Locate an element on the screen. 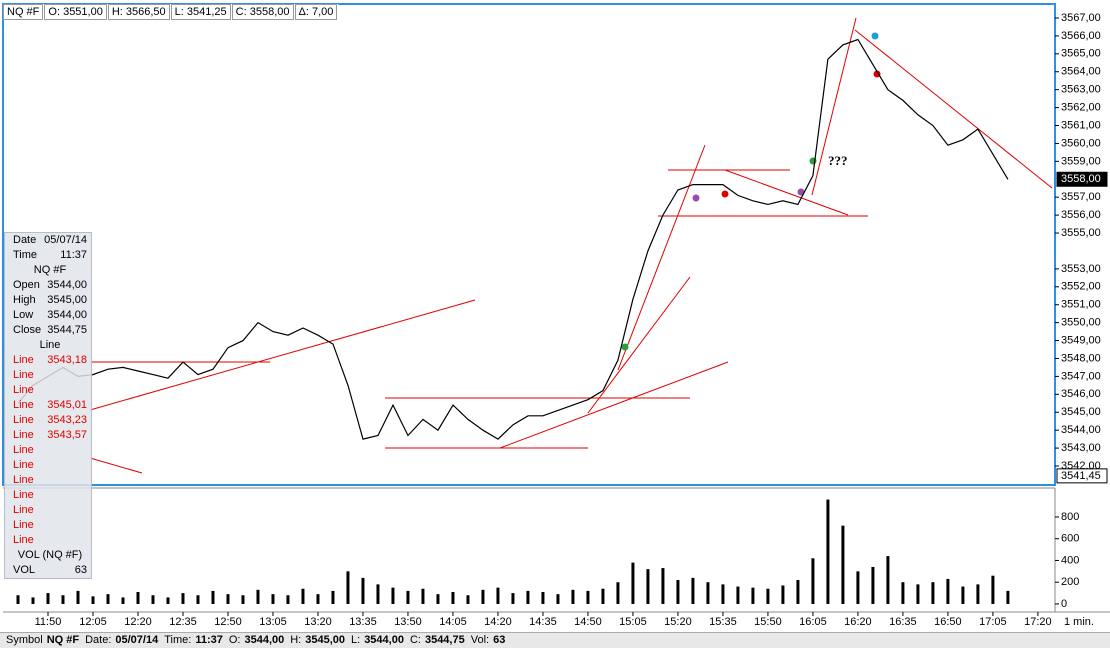 The height and width of the screenshot is (648, 1110). x-tick-label: 14:50 is located at coordinates (588, 622).